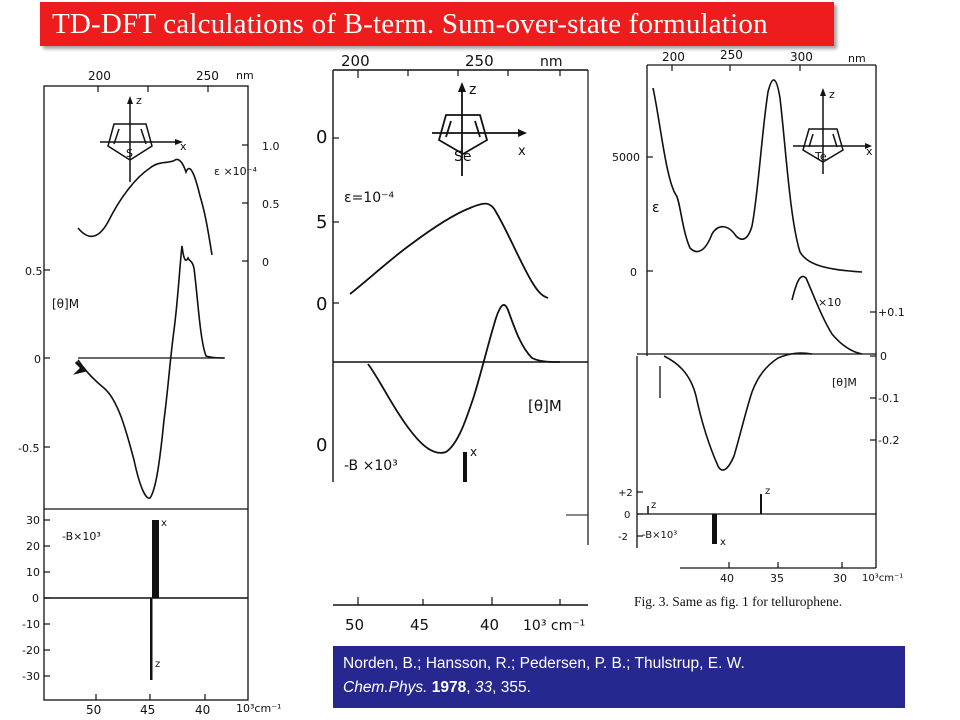 This screenshot has height=720, width=960. I want to click on tellurophene-nm-tick: 250, so click(731, 55).